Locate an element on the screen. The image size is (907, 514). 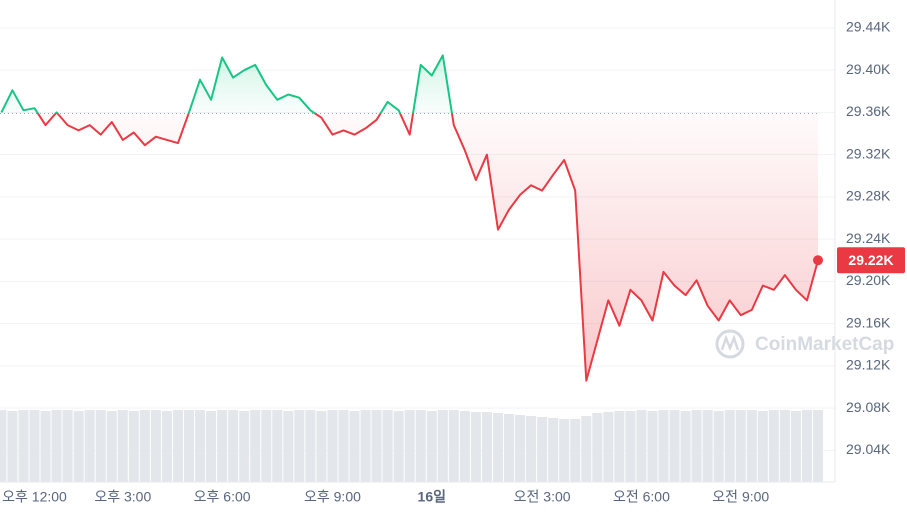
x-tick-label: 오전 6:00 is located at coordinates (641, 497).